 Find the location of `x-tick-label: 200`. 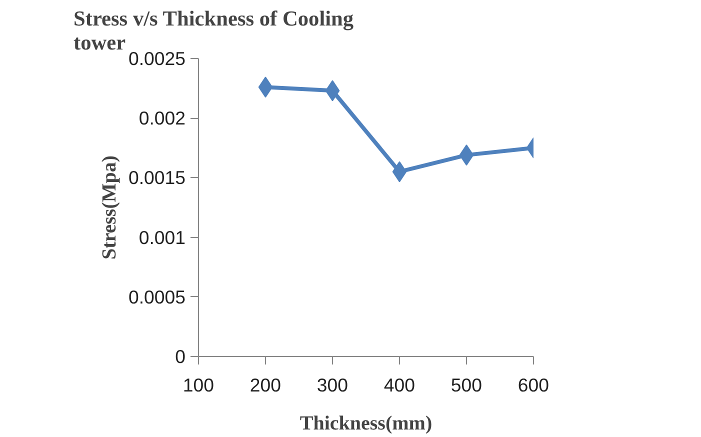

x-tick-label: 200 is located at coordinates (266, 385).